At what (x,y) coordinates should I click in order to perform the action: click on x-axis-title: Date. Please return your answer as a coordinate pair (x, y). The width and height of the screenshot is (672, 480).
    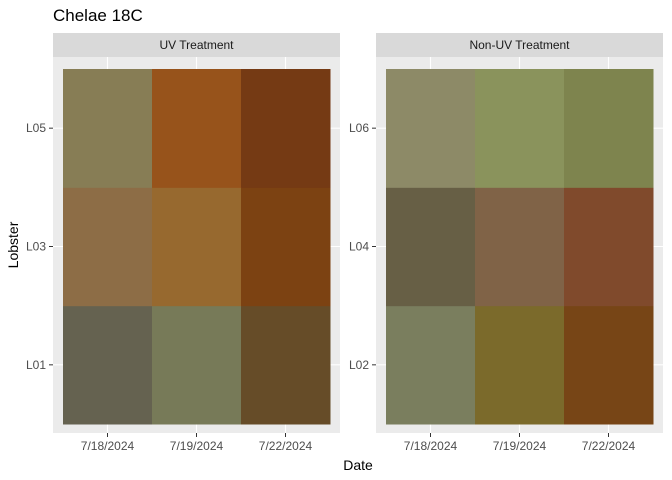
    Looking at the image, I should click on (358, 465).